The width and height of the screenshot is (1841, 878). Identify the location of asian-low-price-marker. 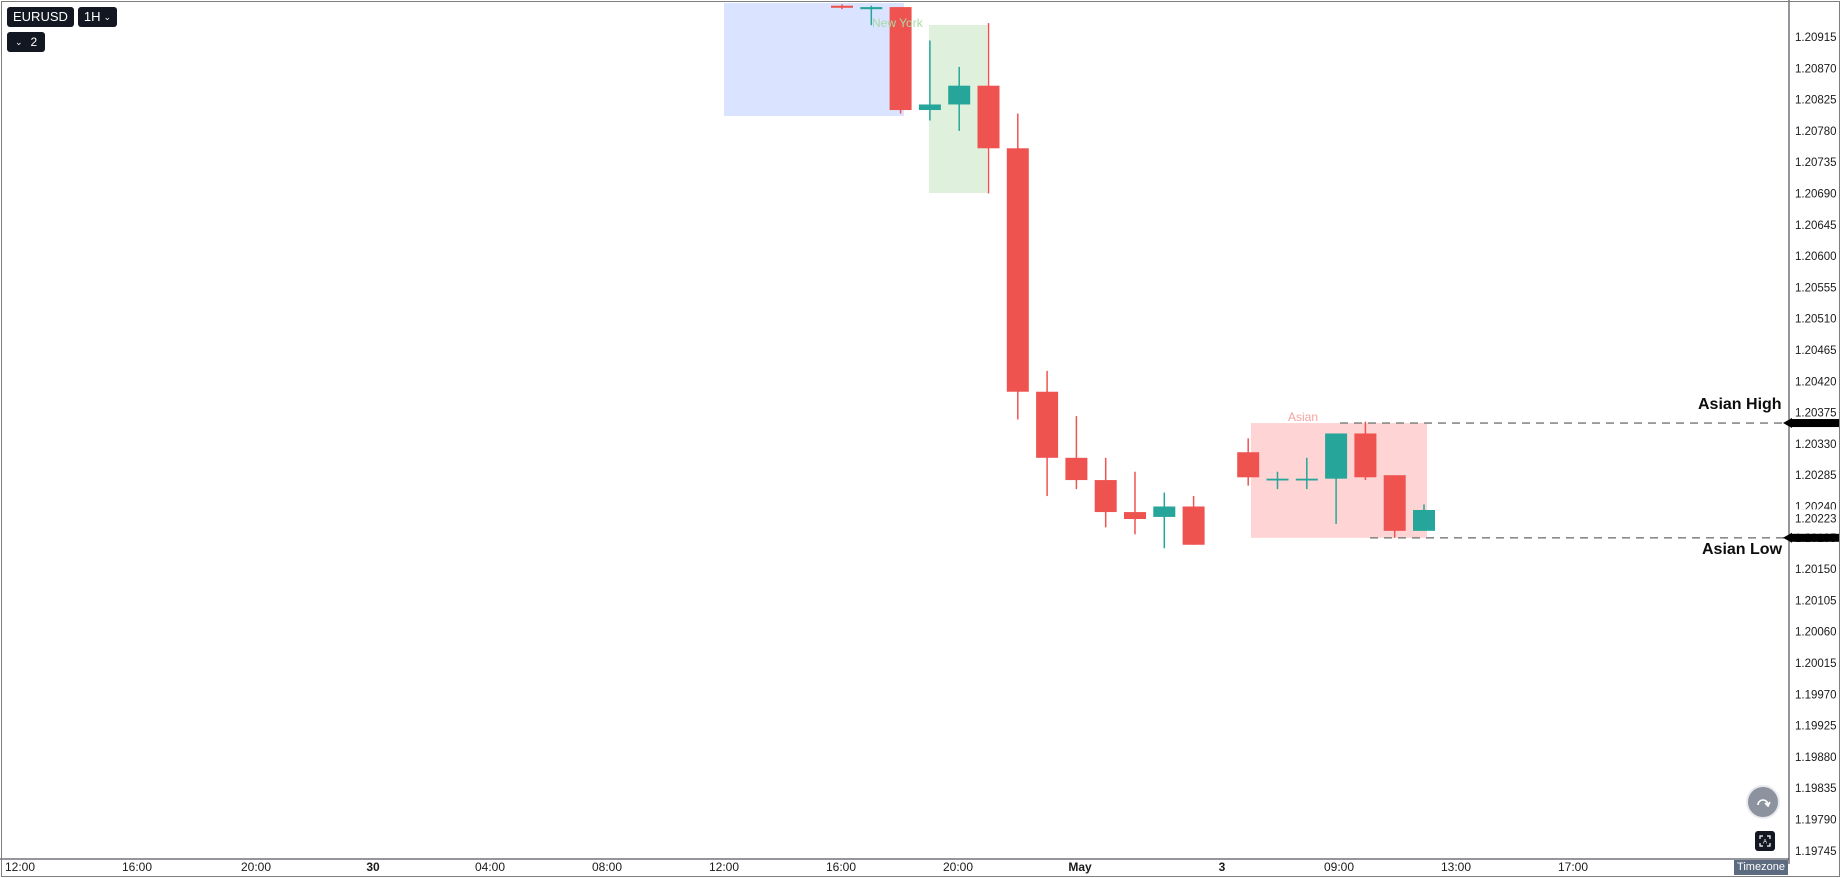
(1815, 537).